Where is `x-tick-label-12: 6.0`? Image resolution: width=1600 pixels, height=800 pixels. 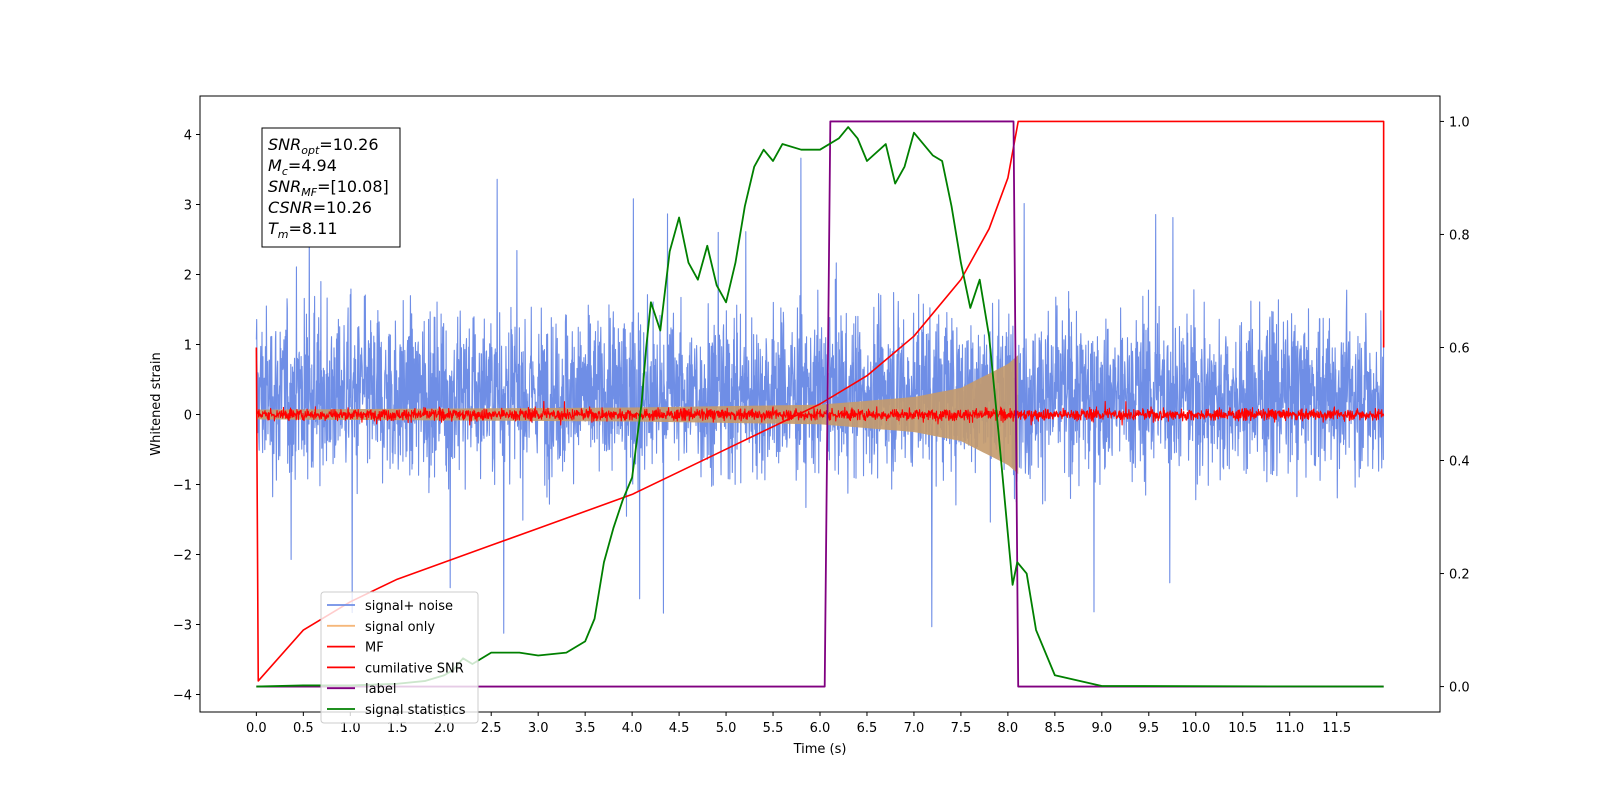
x-tick-label-12: 6.0 is located at coordinates (820, 728).